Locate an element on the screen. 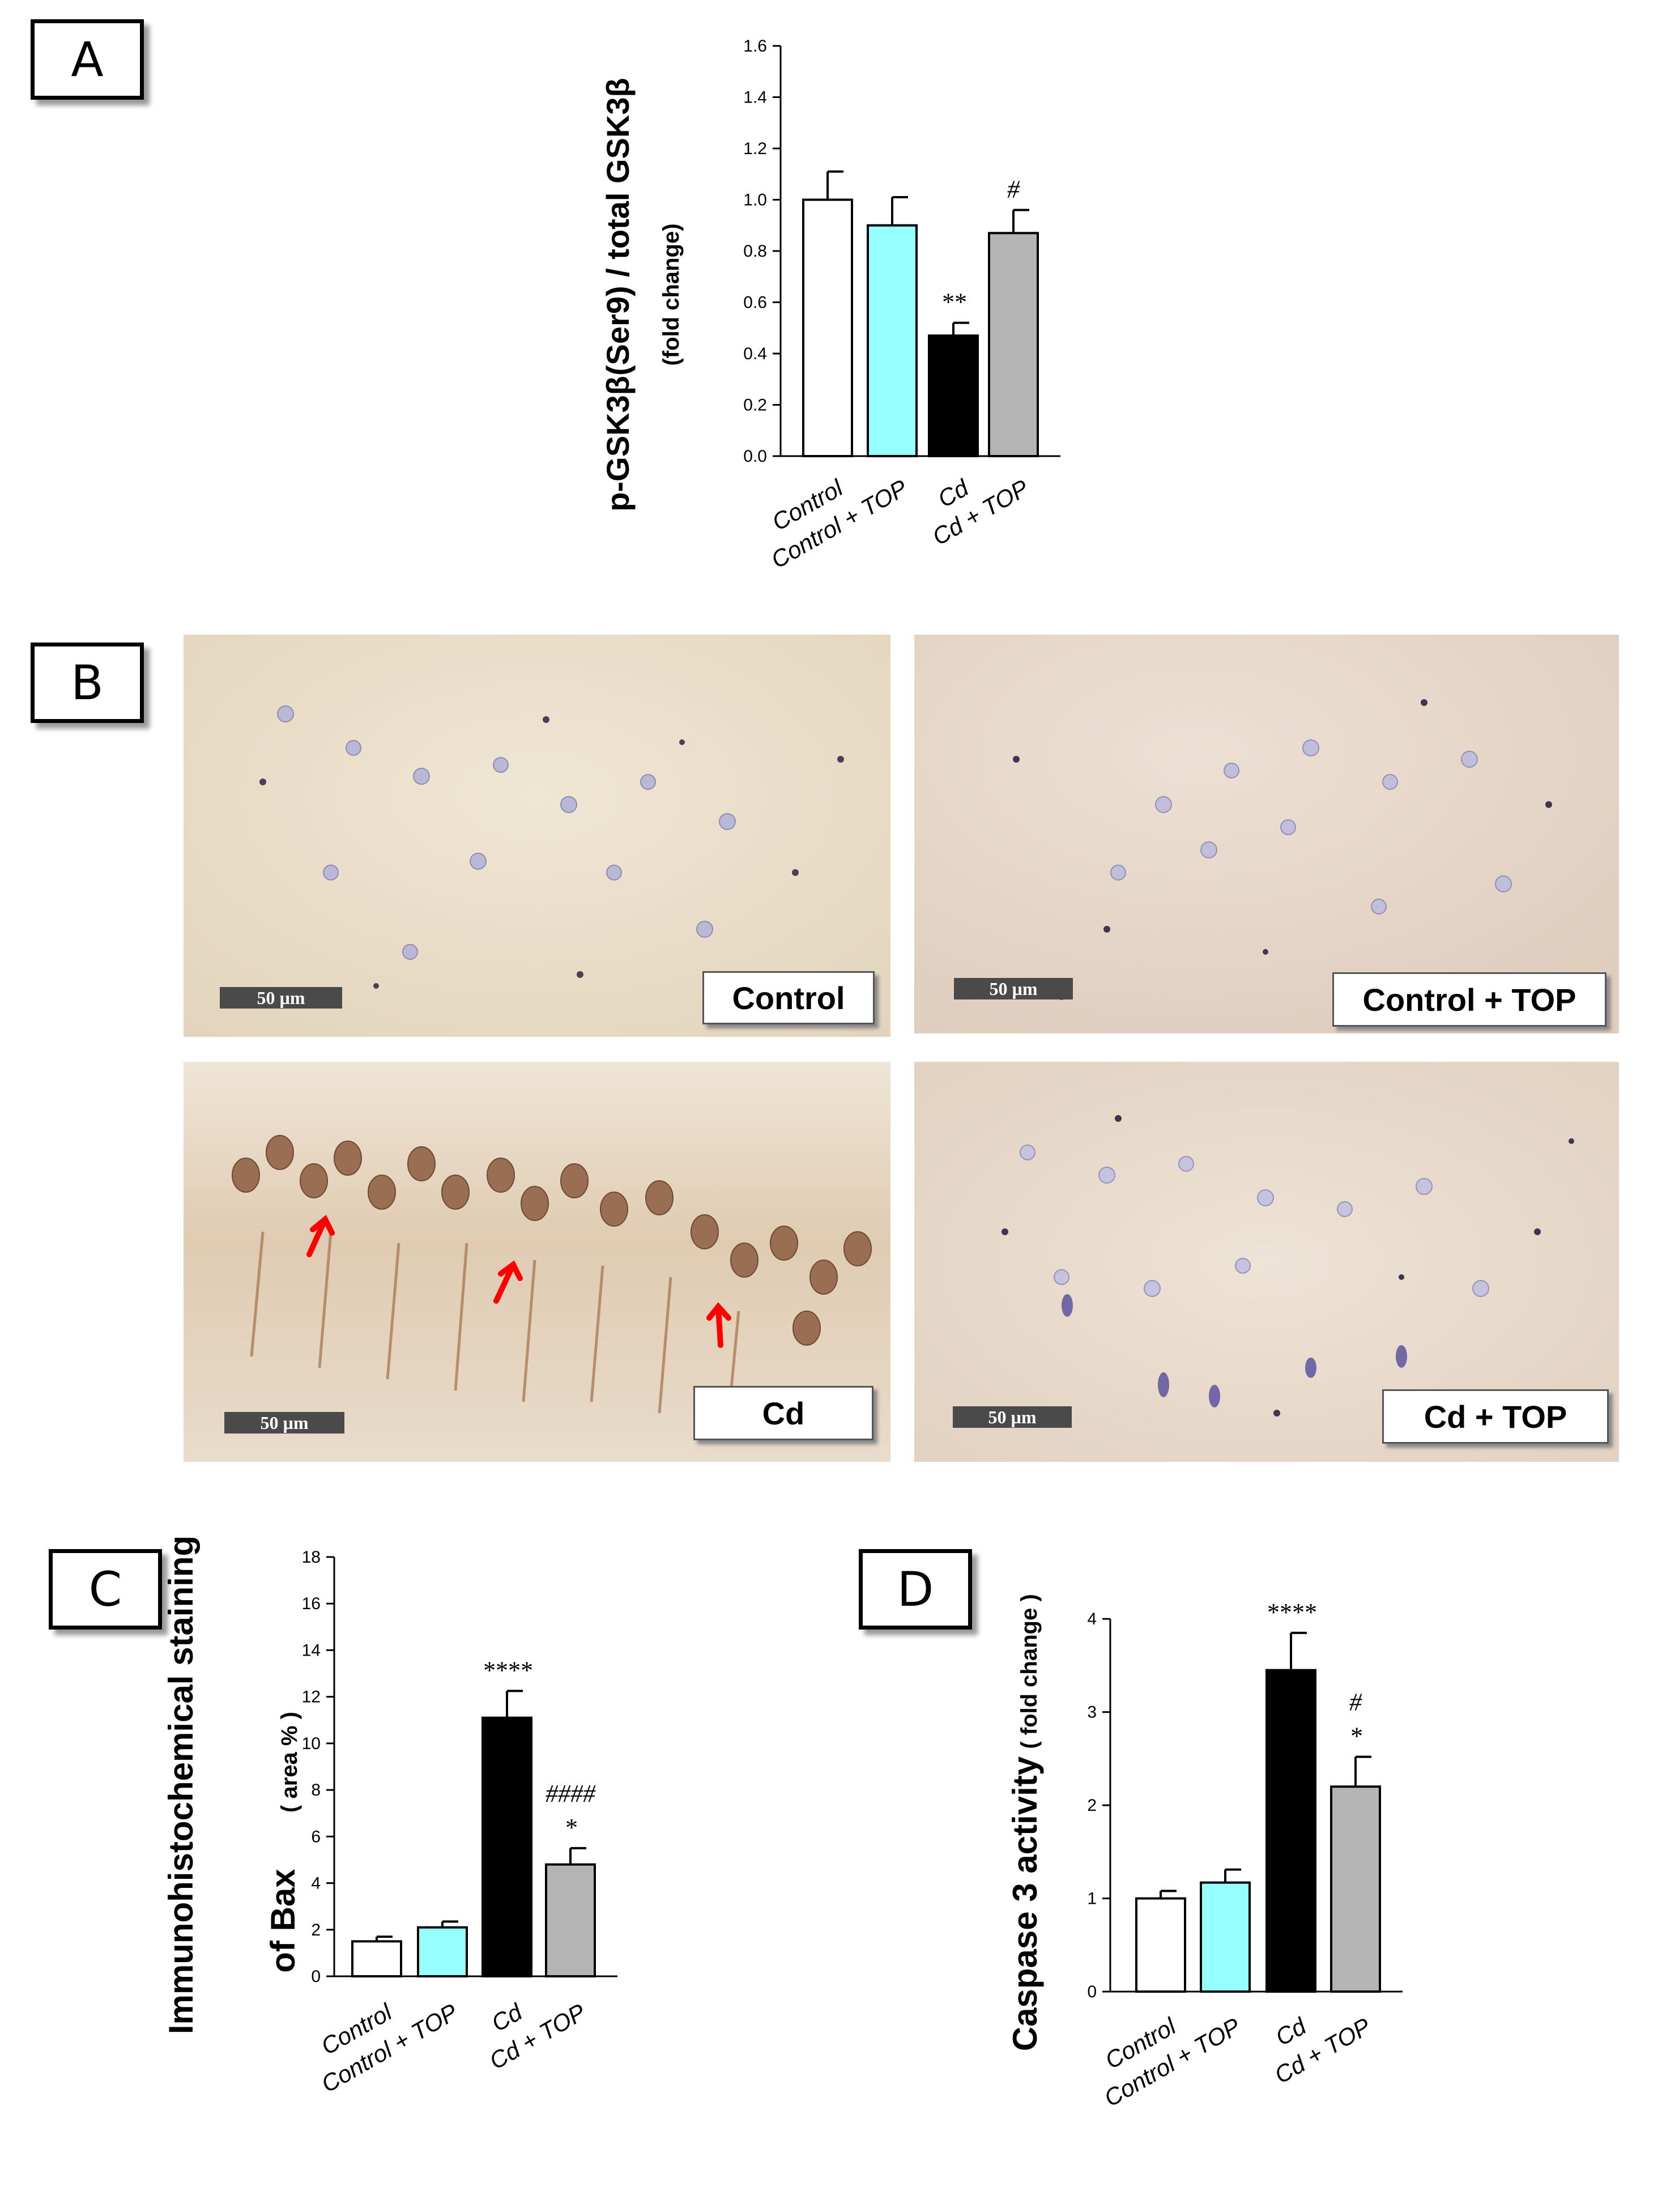  tissue-image-control-top is located at coordinates (1267, 834).